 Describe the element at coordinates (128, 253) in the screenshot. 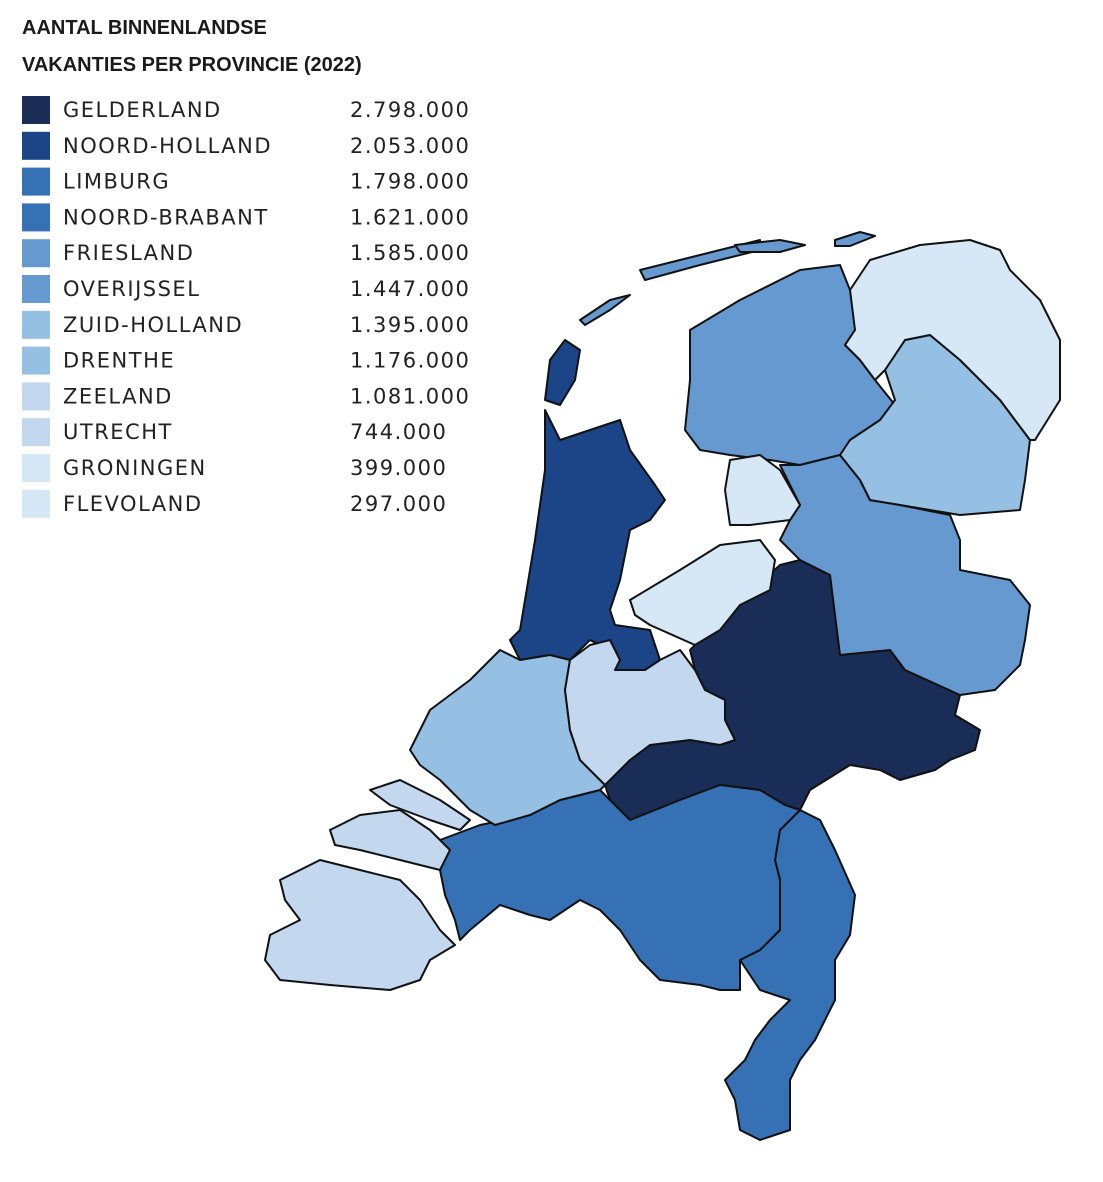

I see `legend-label: FRIESLAND` at that location.